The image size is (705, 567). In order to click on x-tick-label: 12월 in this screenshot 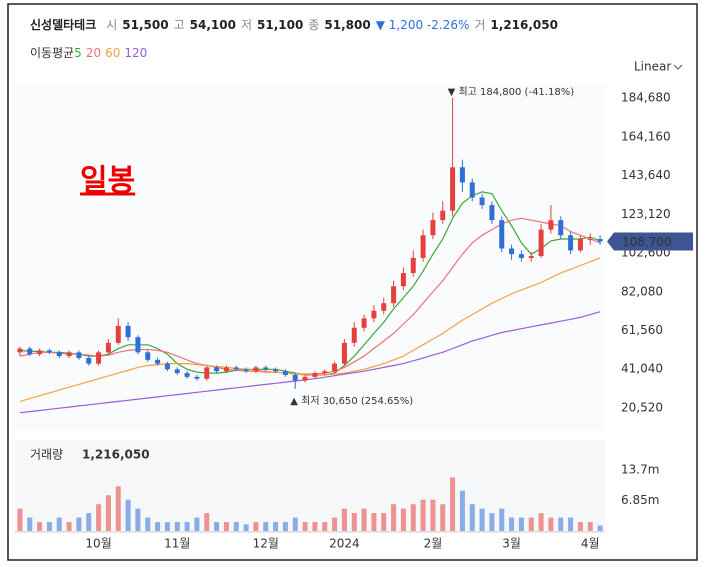, I will do `click(266, 544)`.